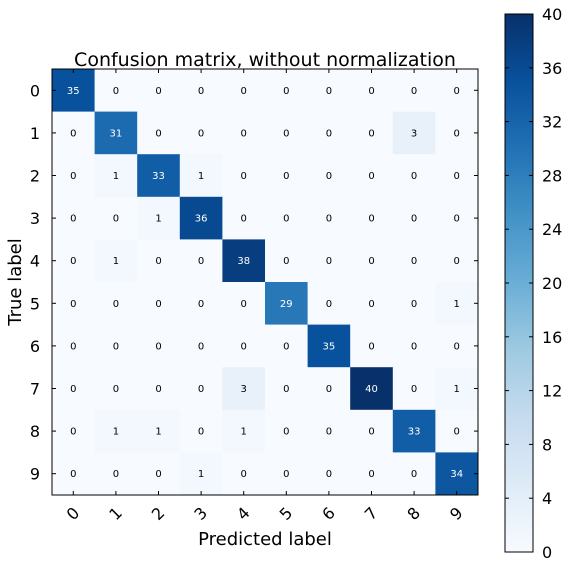 This screenshot has width=570, height=571. Describe the element at coordinates (159, 133) in the screenshot. I see `heatmap-cell-r1-c2` at that location.